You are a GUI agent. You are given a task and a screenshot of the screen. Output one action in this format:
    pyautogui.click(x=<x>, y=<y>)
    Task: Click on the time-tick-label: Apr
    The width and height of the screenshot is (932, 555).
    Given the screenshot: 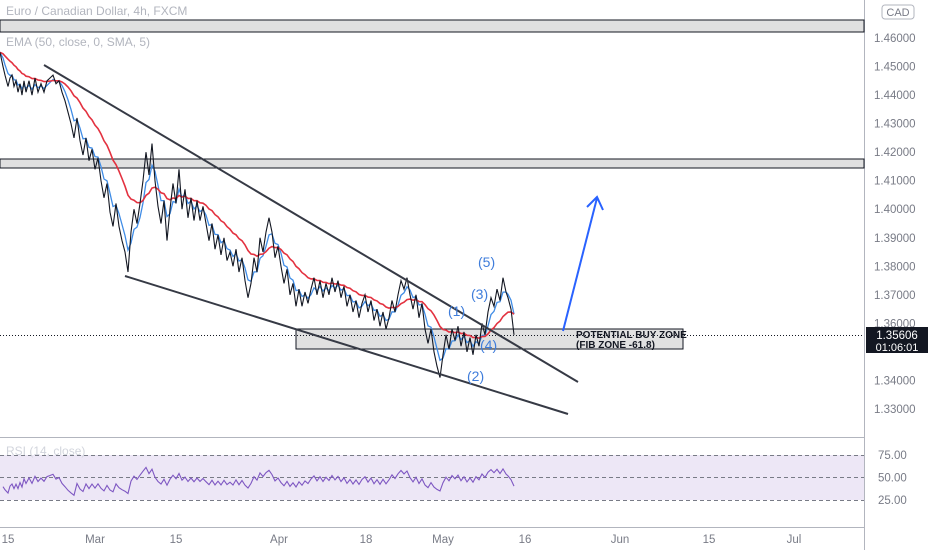 What is the action you would take?
    pyautogui.click(x=279, y=540)
    